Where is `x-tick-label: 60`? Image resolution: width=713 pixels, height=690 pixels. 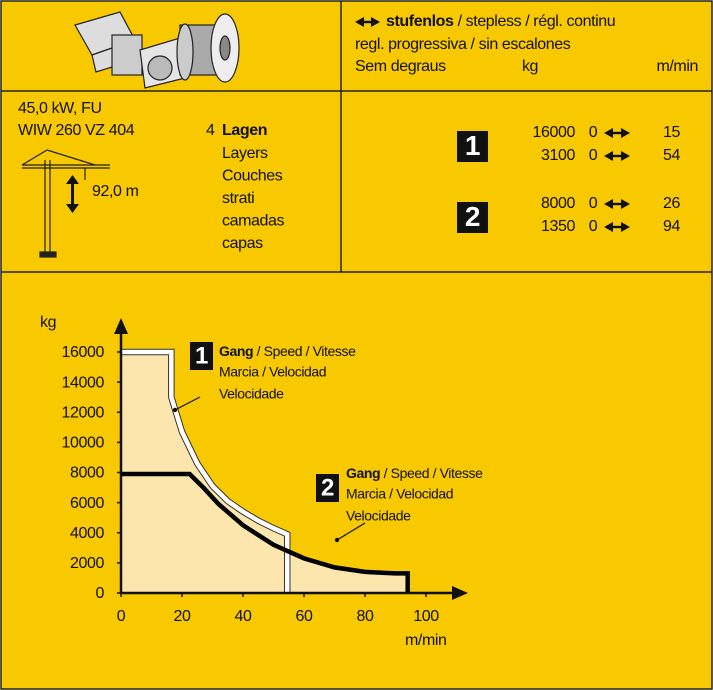
x-tick-label: 60 is located at coordinates (304, 616).